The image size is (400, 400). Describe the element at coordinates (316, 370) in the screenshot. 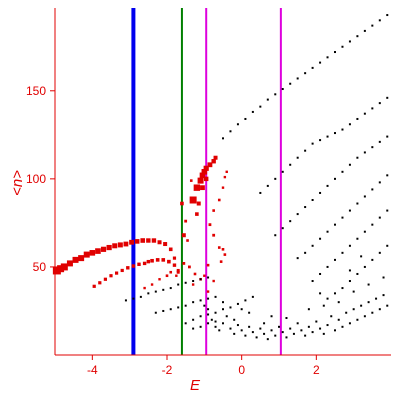

I see `x-tick-label: 2` at that location.